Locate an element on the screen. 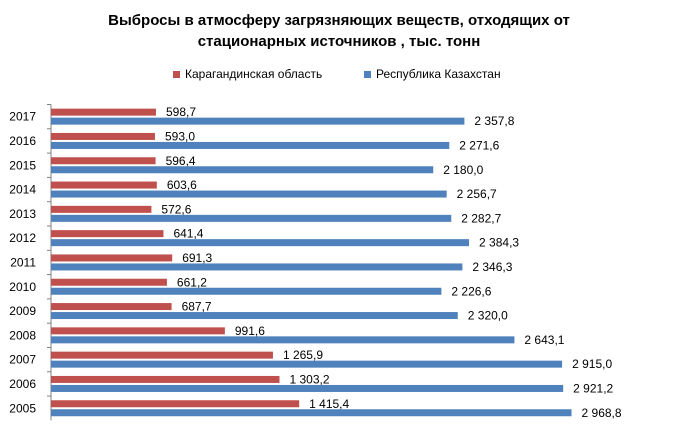 This screenshot has width=678, height=428. data-label-kazakhstan: 2 271,6 is located at coordinates (479, 145).